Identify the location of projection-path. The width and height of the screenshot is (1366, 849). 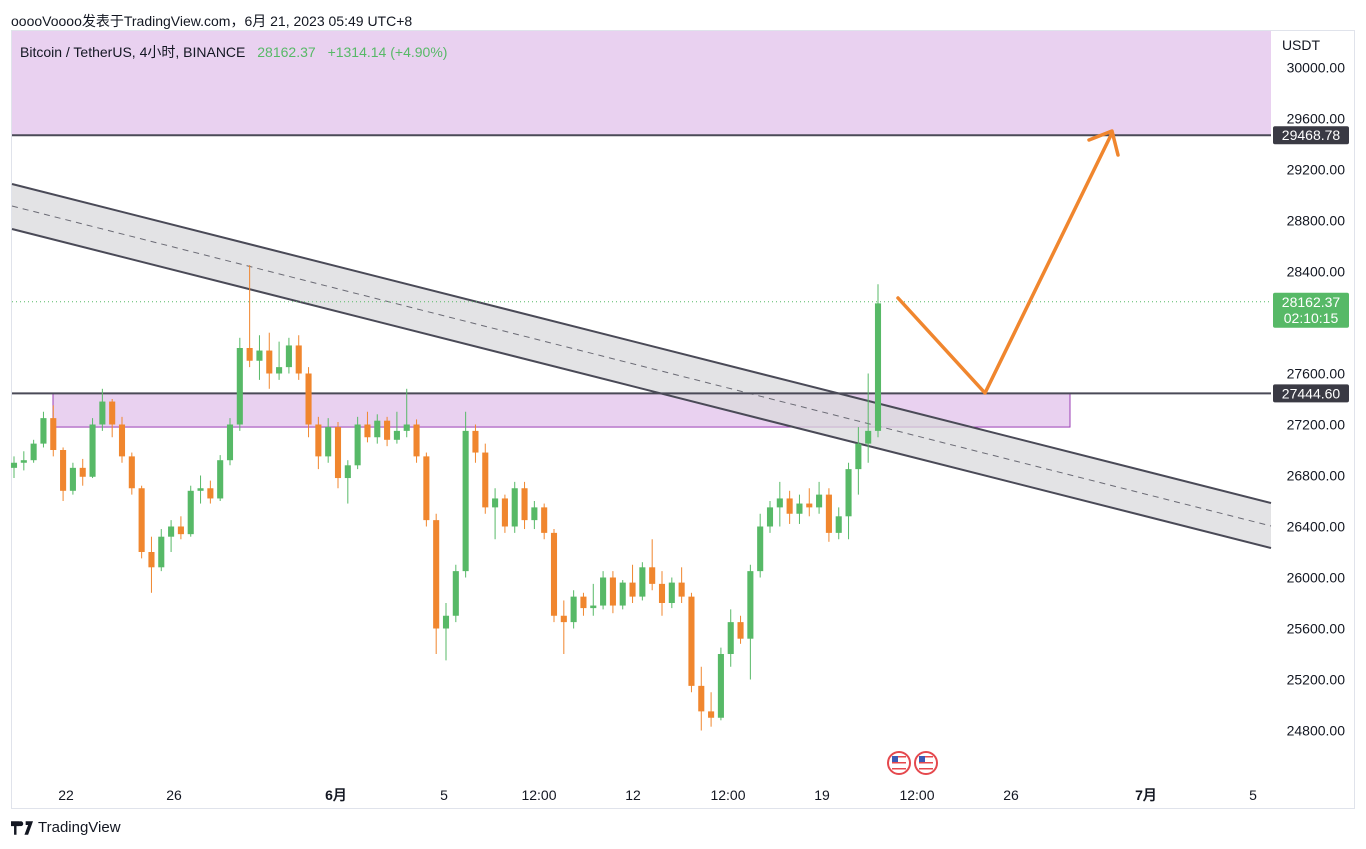
(1005, 263).